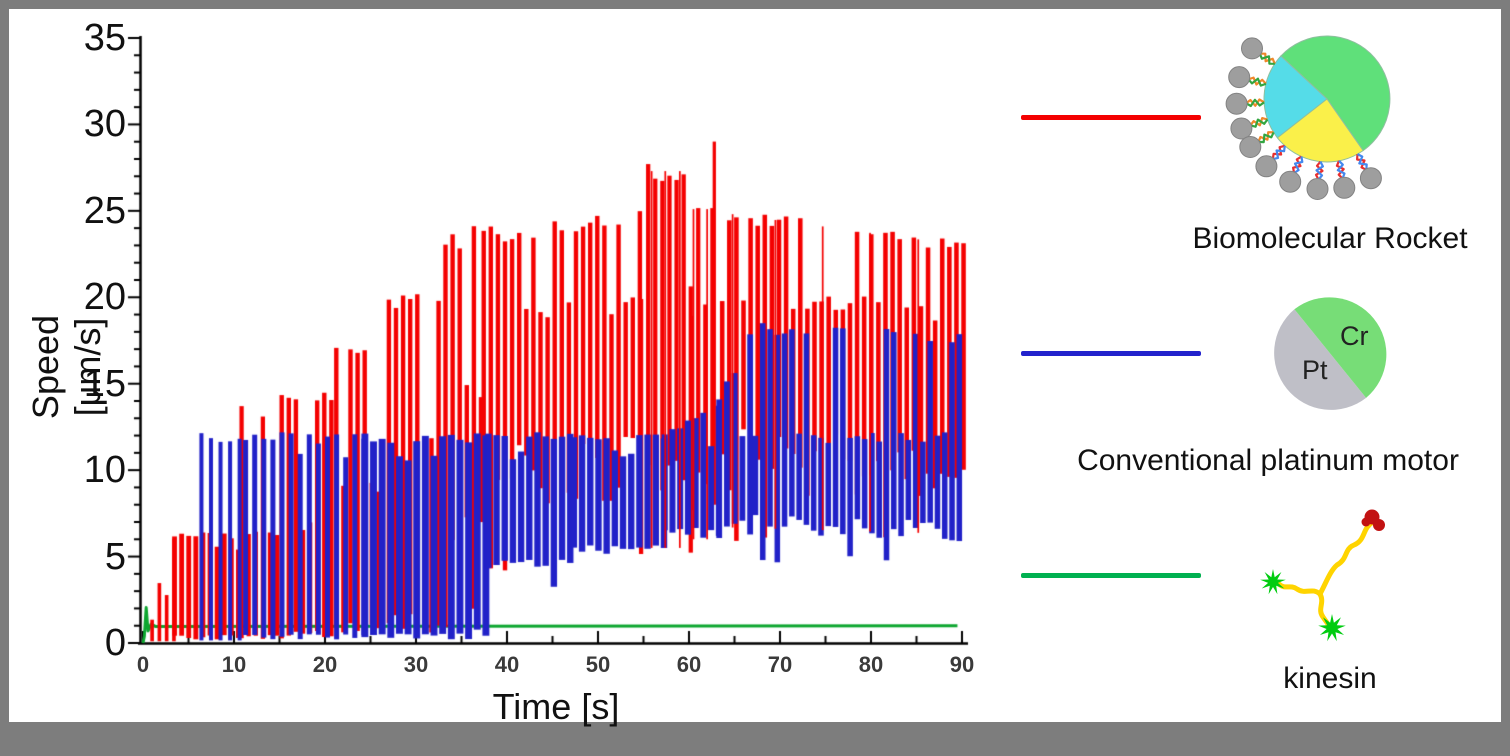 The width and height of the screenshot is (1510, 756). Describe the element at coordinates (1111, 117) in the screenshot. I see `legend-line-biomolecular-rocket` at that location.